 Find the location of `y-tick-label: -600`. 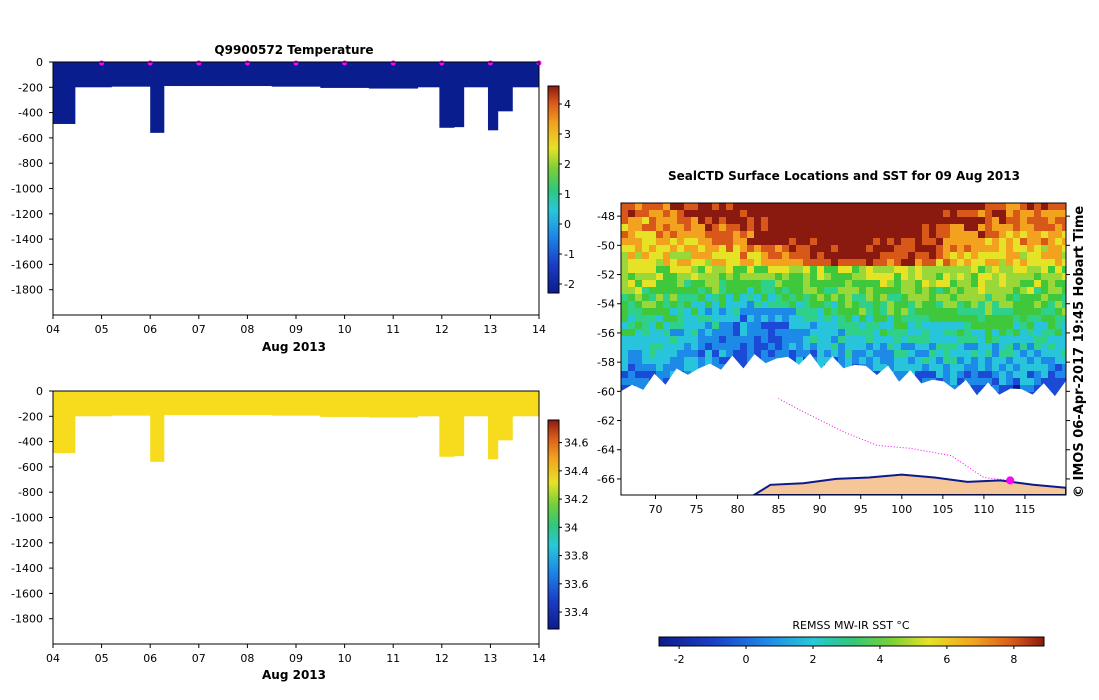

y-tick-label: -600 is located at coordinates (30, 467).